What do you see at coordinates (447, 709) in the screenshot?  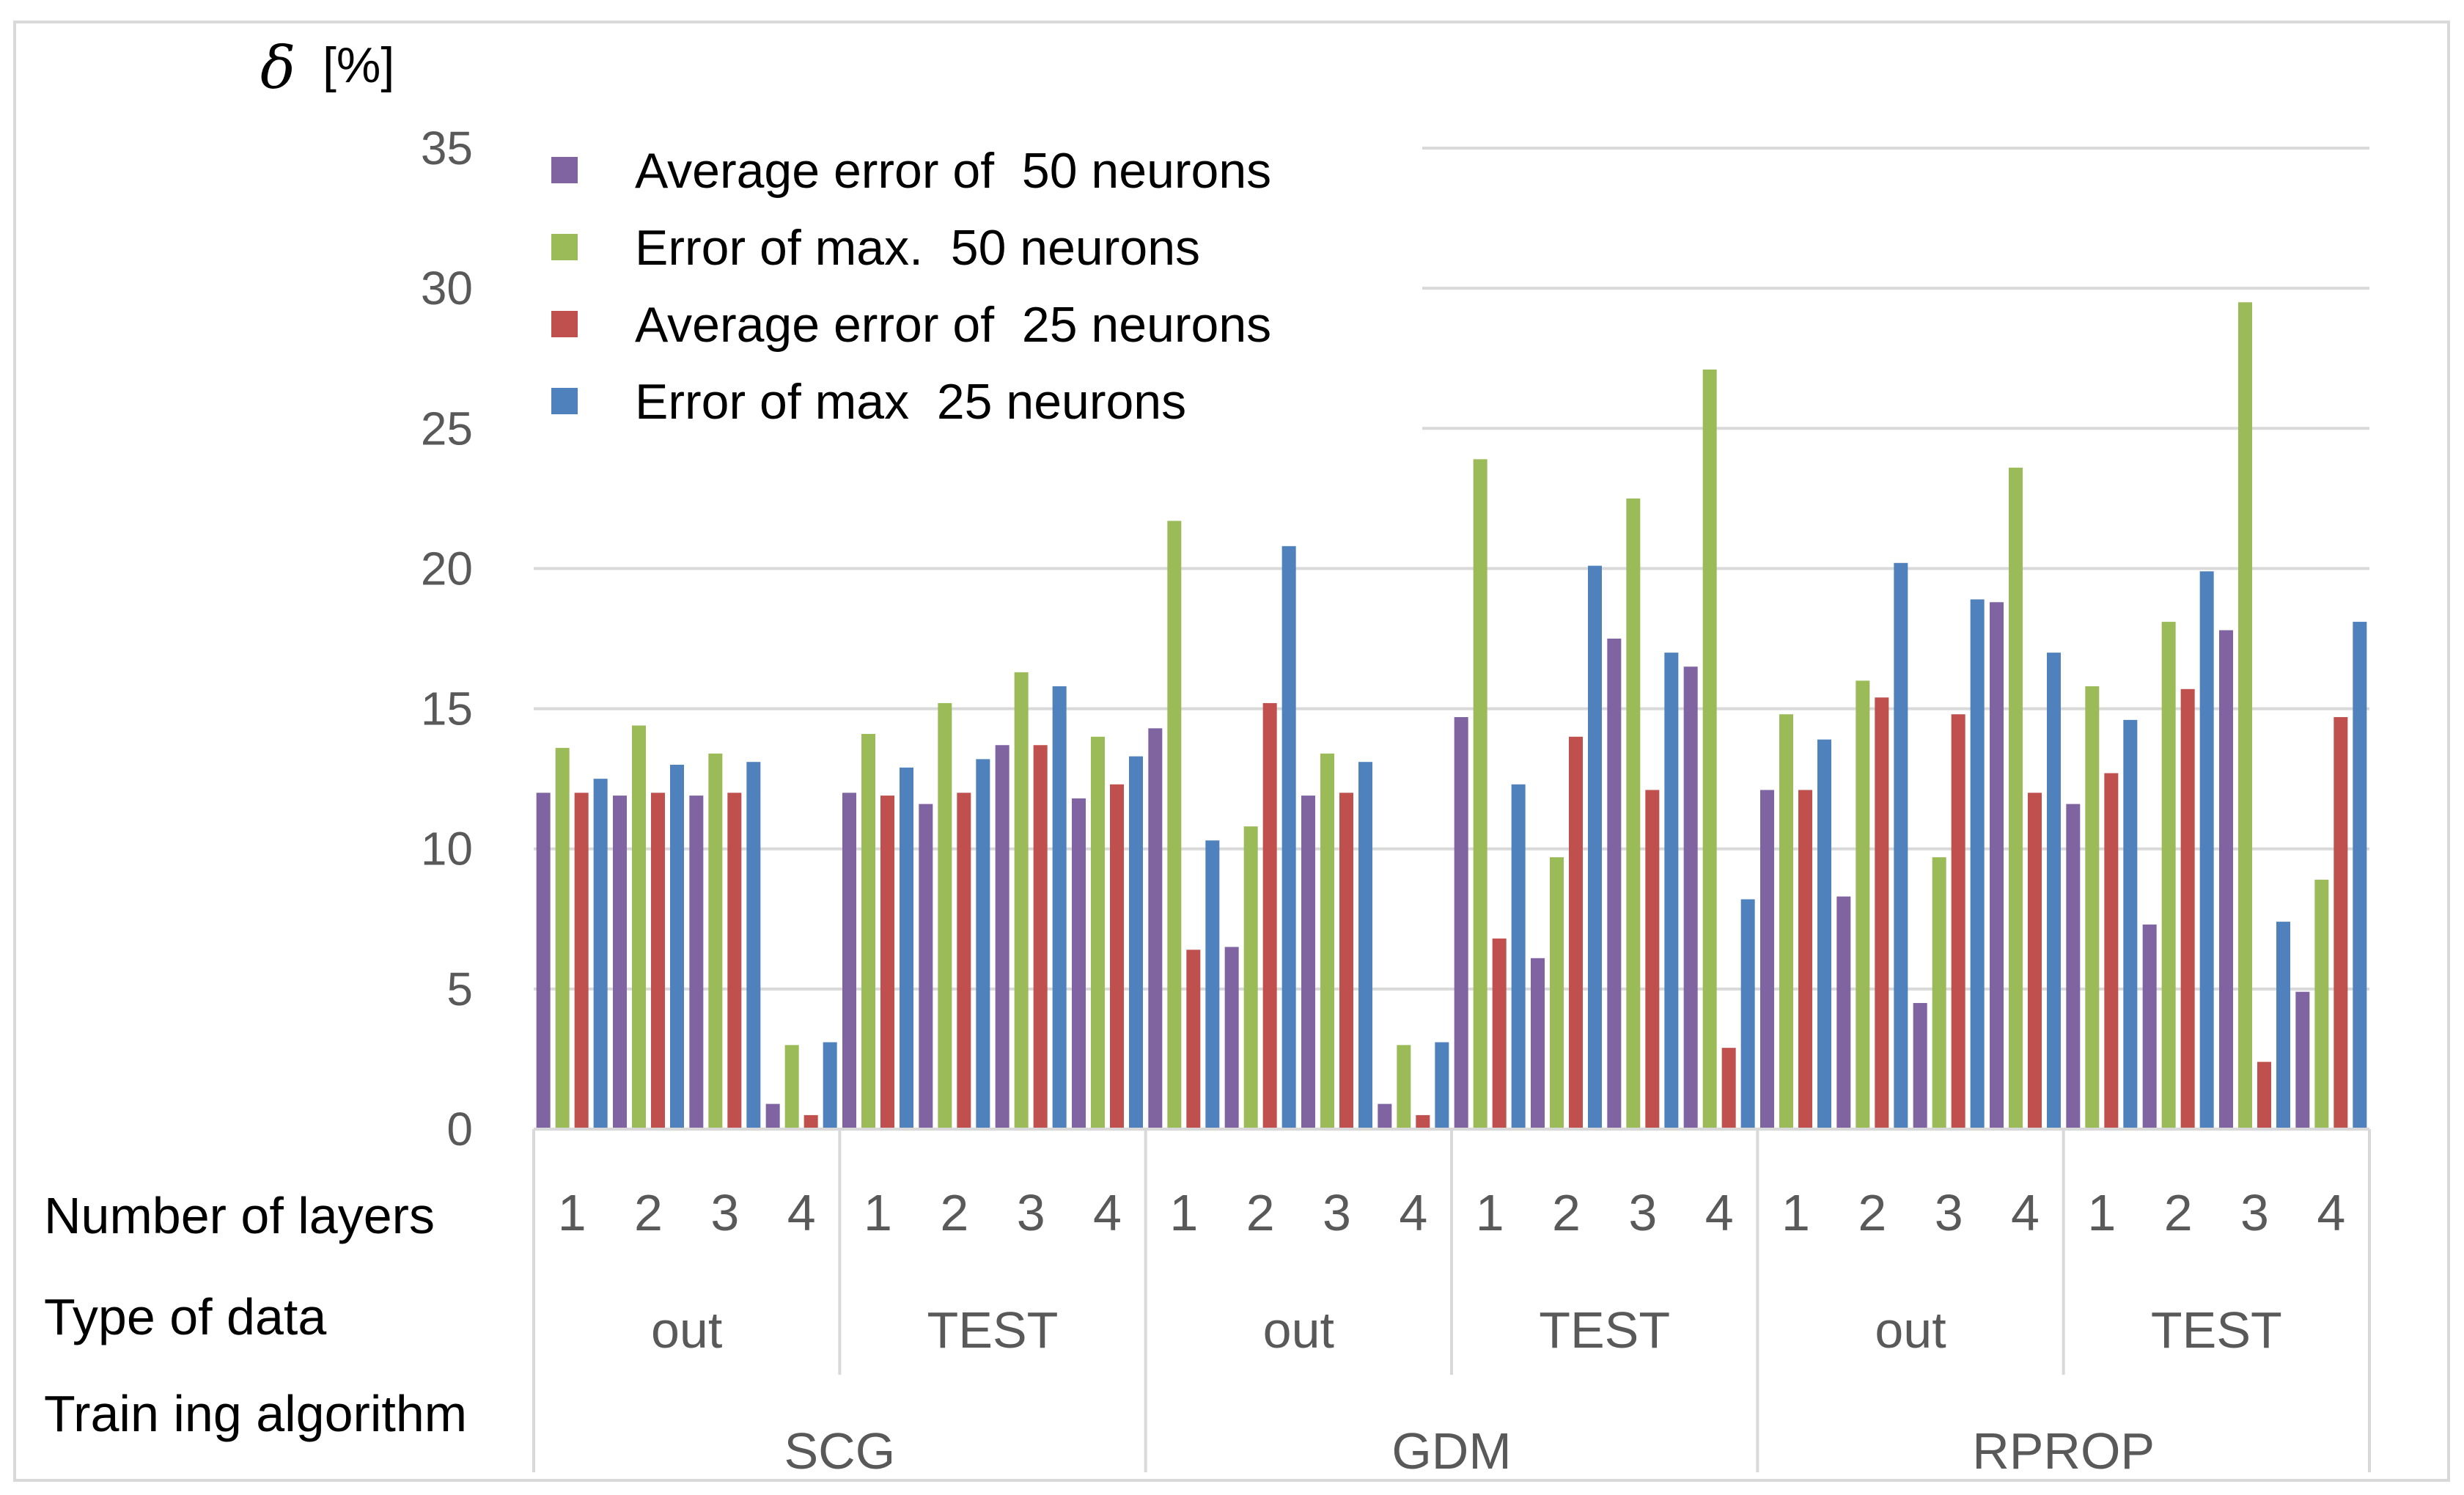 I see `y-tick-label: 15` at bounding box center [447, 709].